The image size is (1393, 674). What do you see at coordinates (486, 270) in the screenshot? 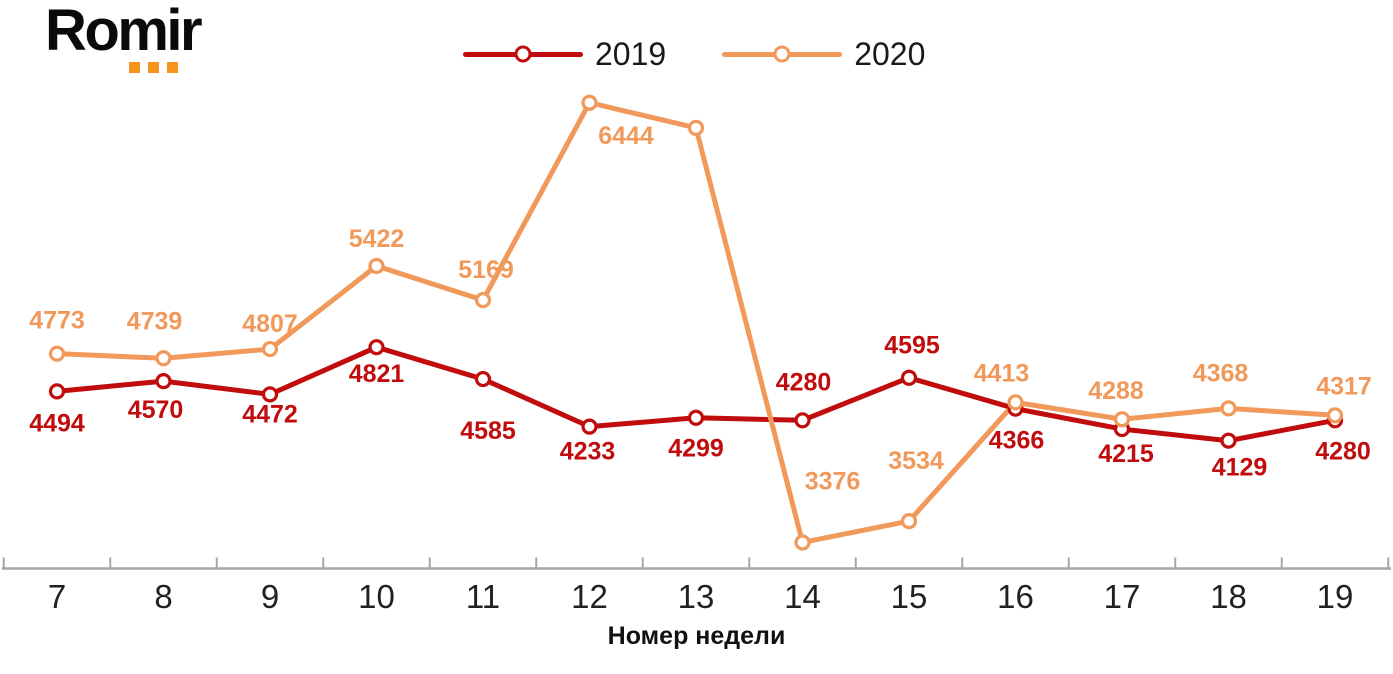
I see `data-label-2020-week11: 5169` at bounding box center [486, 270].